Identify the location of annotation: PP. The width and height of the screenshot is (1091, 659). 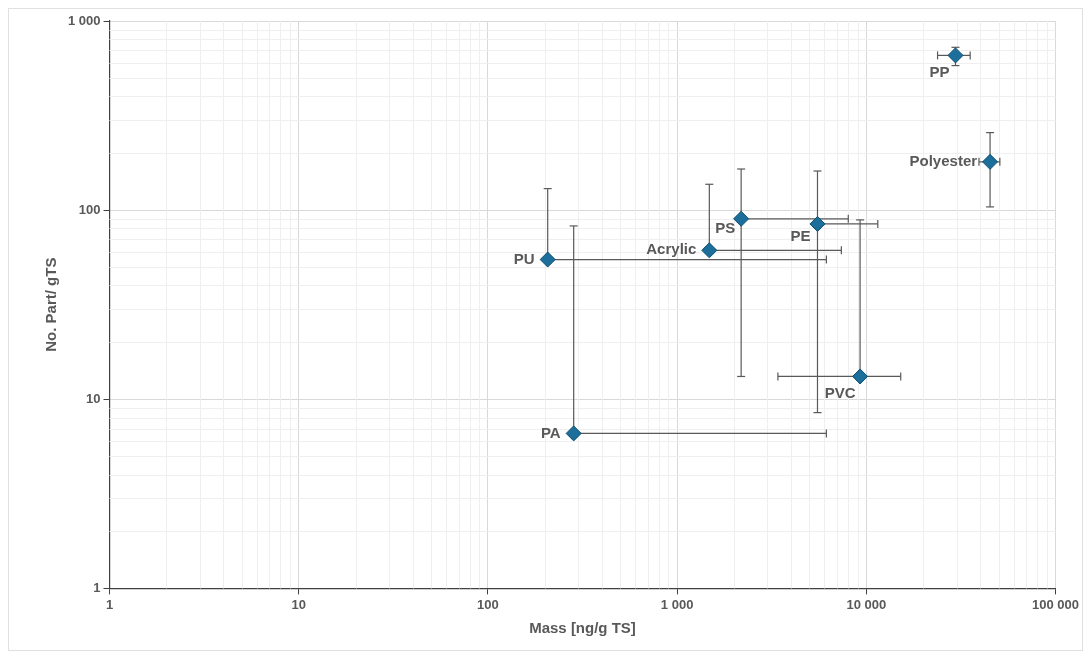
(939, 71).